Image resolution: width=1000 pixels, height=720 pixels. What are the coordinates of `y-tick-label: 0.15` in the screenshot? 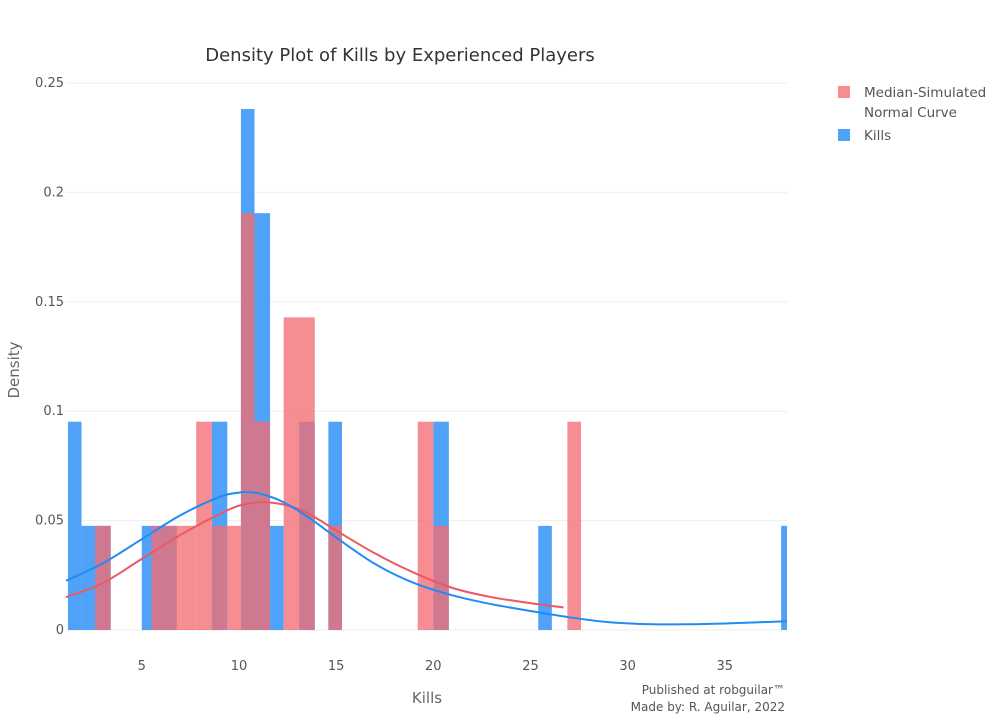 It's located at (49, 302).